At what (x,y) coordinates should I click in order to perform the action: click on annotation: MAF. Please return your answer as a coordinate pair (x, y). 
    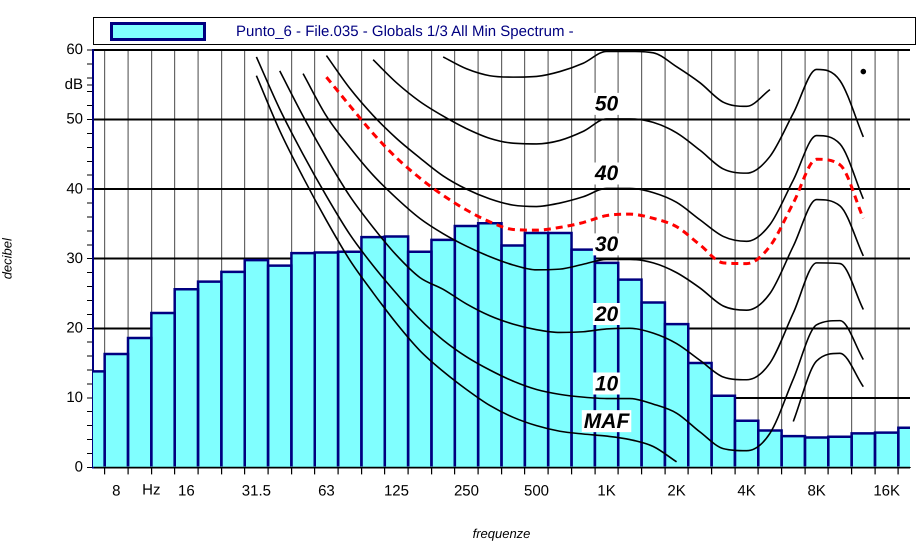
    Looking at the image, I should click on (607, 421).